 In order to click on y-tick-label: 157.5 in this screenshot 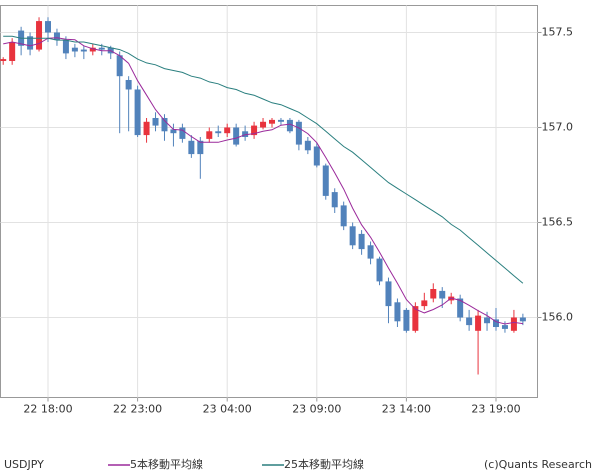, I will do `click(558, 31)`.